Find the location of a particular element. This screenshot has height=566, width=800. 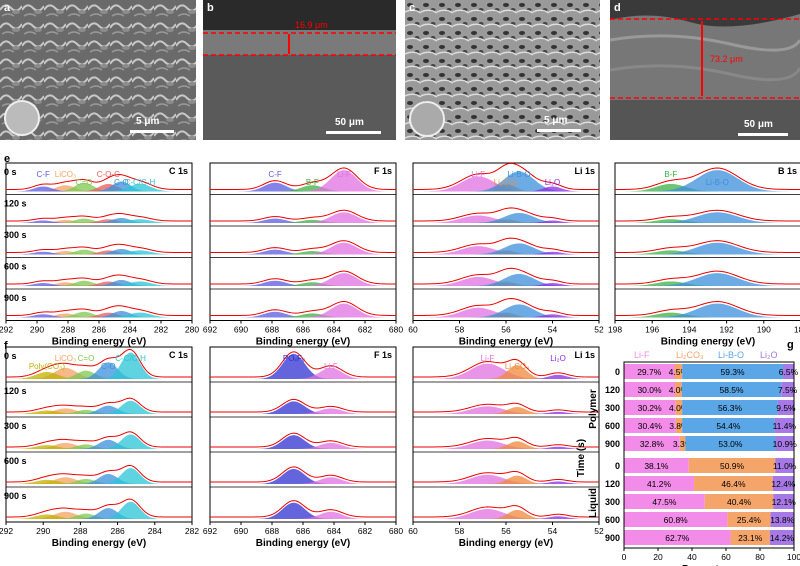

tick-label-g: 80 is located at coordinates (760, 557).